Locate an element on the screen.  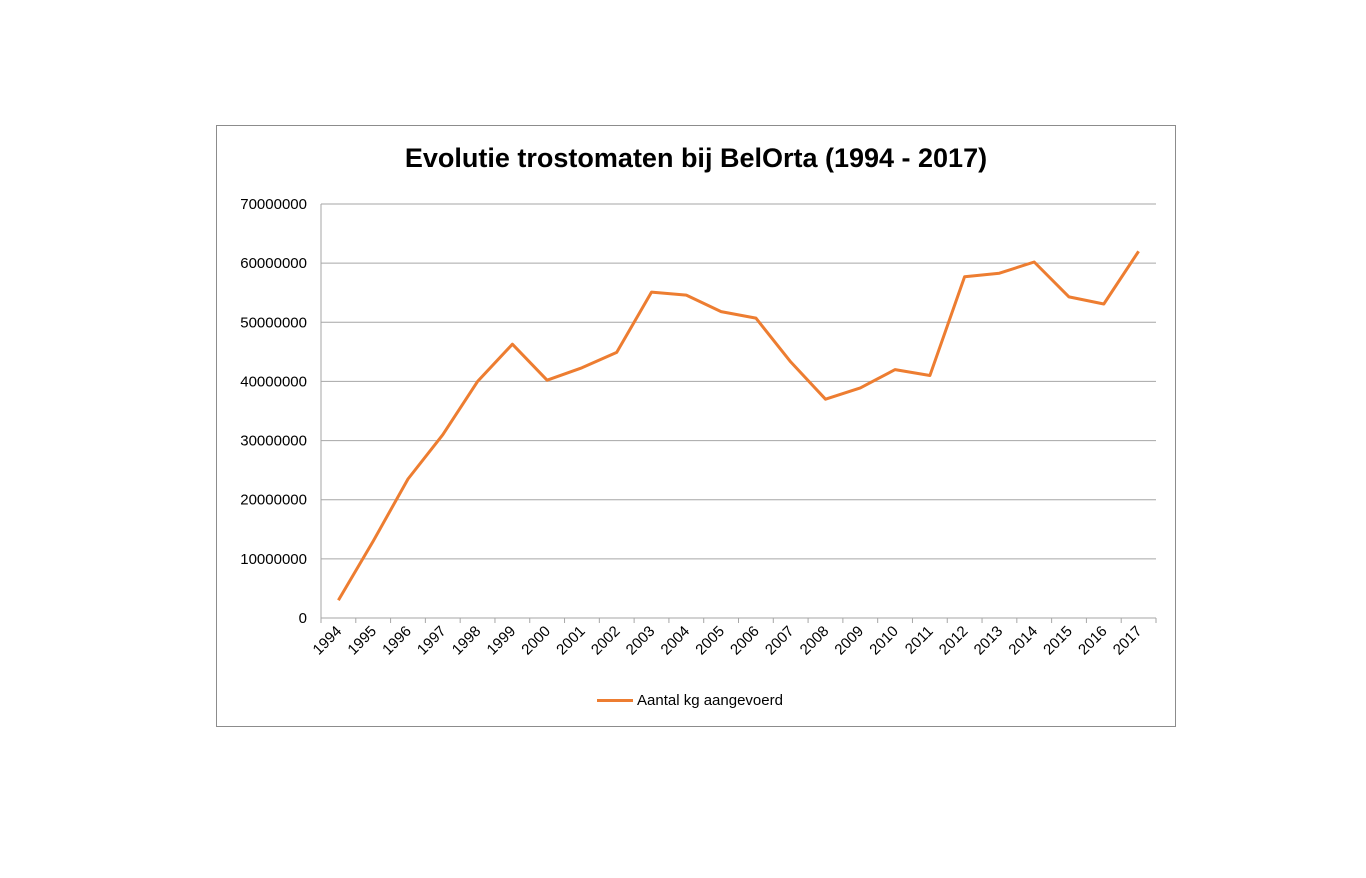
y-tick-label: 50000000 is located at coordinates (273, 322).